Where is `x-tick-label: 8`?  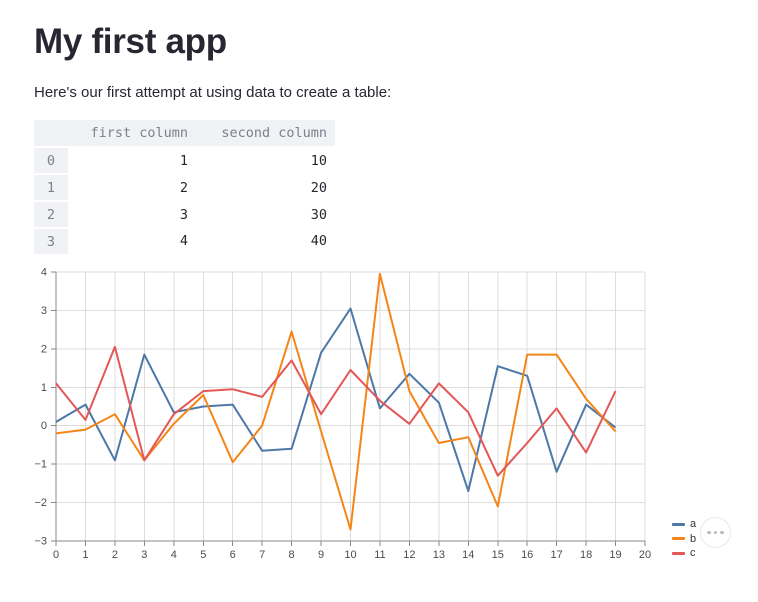
x-tick-label: 8 is located at coordinates (292, 555).